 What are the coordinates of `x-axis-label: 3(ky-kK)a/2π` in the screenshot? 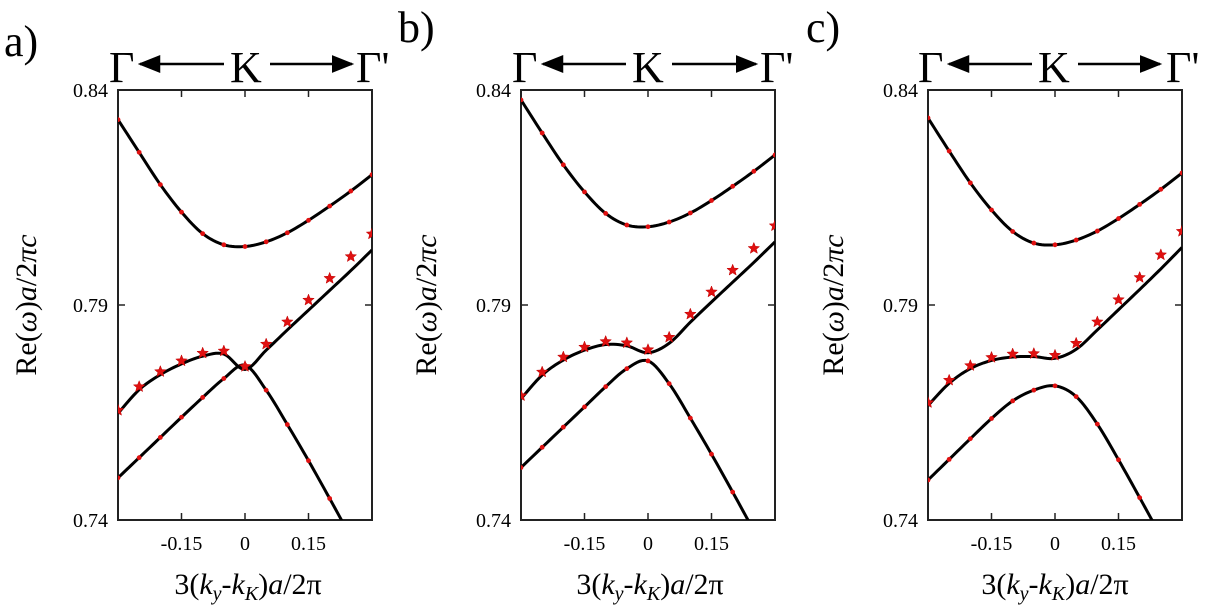 It's located at (247, 586).